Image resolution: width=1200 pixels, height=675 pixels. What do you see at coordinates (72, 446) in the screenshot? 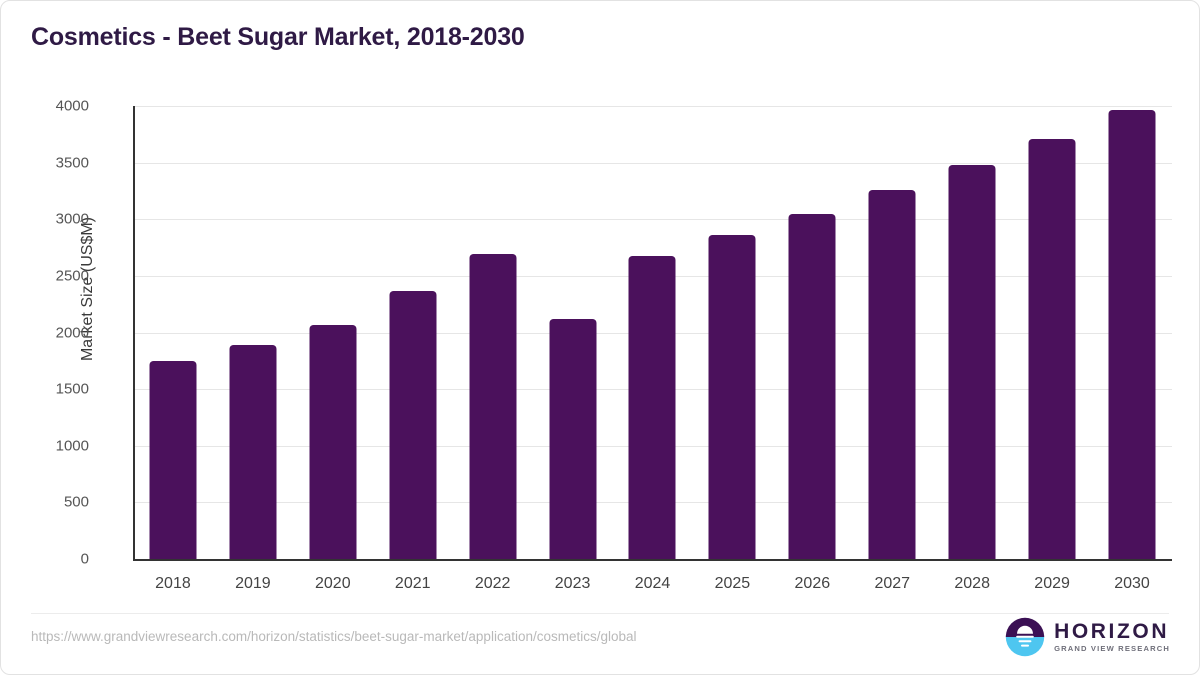
I see `y-tick-label: 1000` at bounding box center [72, 446].